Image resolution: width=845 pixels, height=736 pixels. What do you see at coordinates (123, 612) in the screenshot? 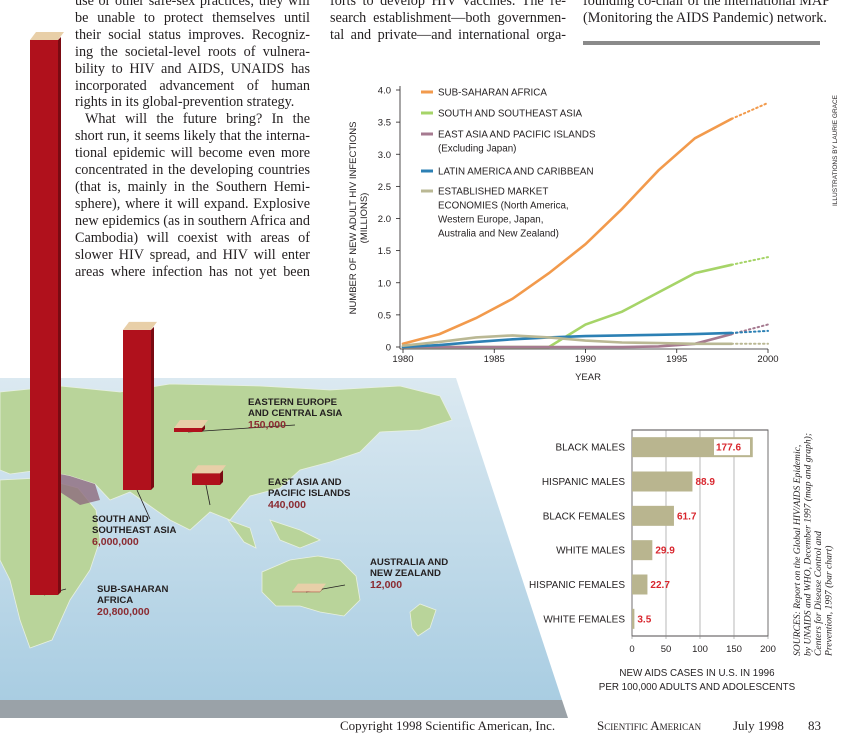
I see `region-value: 20,800,000` at bounding box center [123, 612].